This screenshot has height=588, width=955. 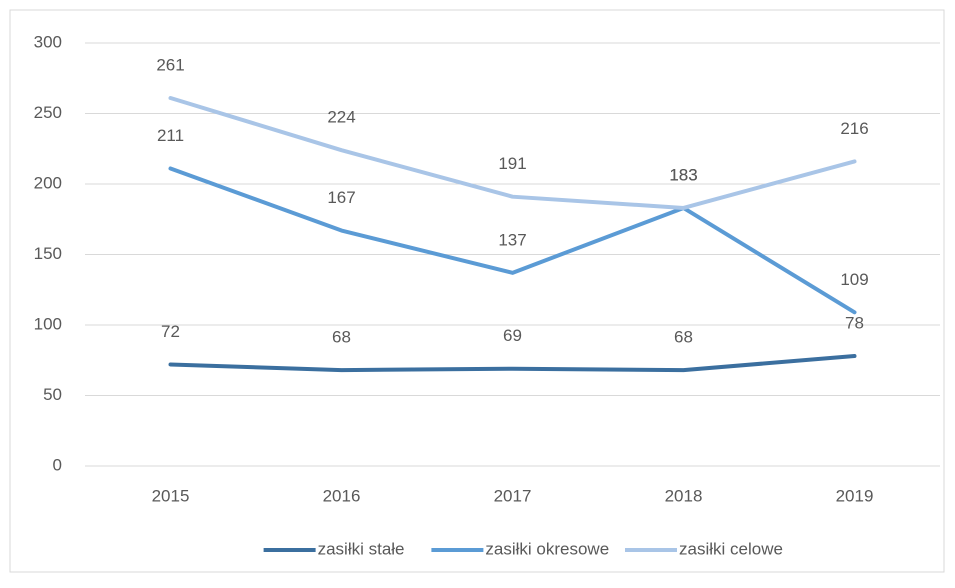 What do you see at coordinates (547, 548) in the screenshot?
I see `legend-label: zasiłki okresowe` at bounding box center [547, 548].